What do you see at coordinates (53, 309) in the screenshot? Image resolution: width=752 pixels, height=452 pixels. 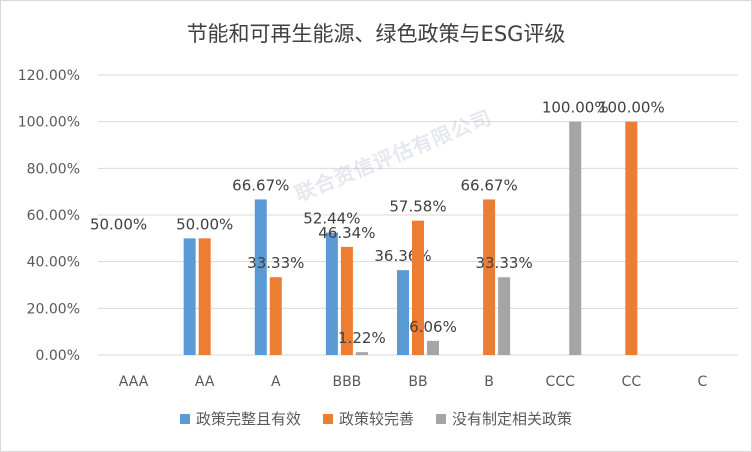 I see `y-tick-label: 20.00%` at bounding box center [53, 309].